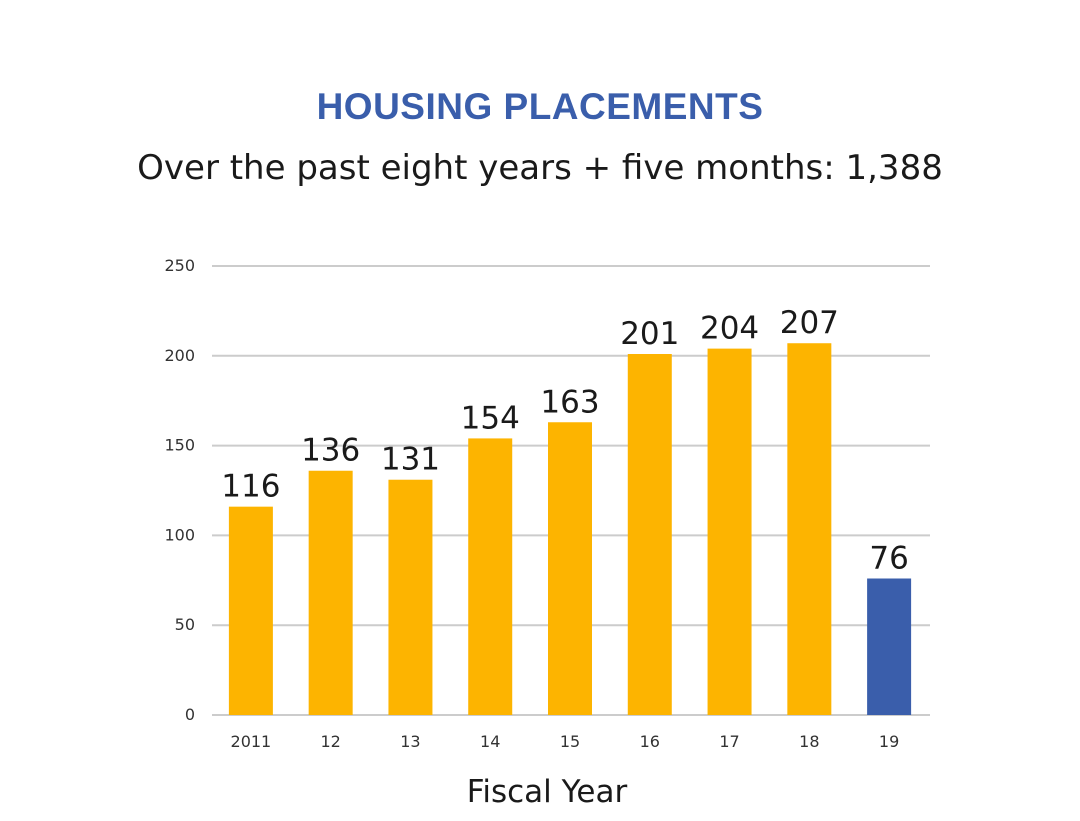 This screenshot has width=1080, height=821. I want to click on x-tick-label-15: 15, so click(570, 741).